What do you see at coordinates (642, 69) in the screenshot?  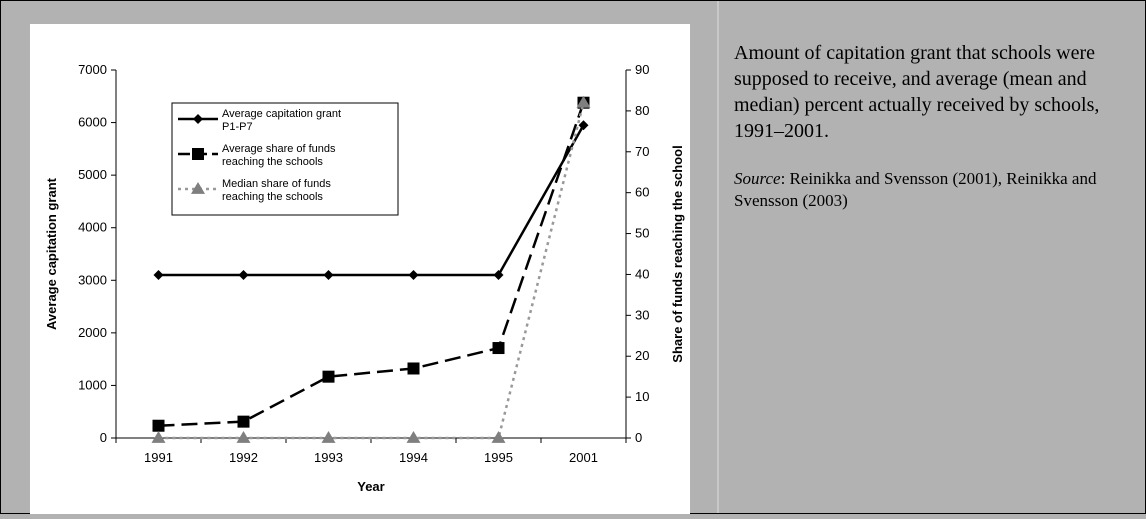 I see `right-tick-label: 90` at bounding box center [642, 69].